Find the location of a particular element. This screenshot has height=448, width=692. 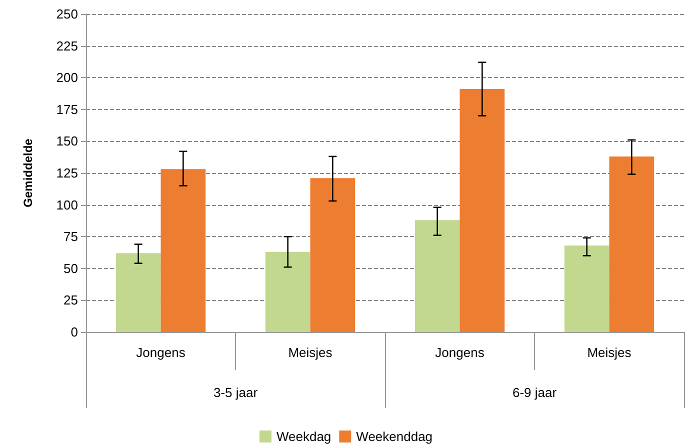

y-tick-label: 250 is located at coordinates (67, 14).